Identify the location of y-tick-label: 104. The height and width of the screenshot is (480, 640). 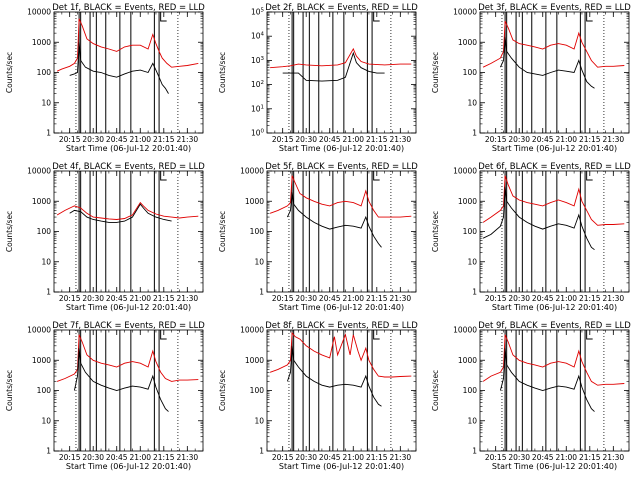
(258, 36).